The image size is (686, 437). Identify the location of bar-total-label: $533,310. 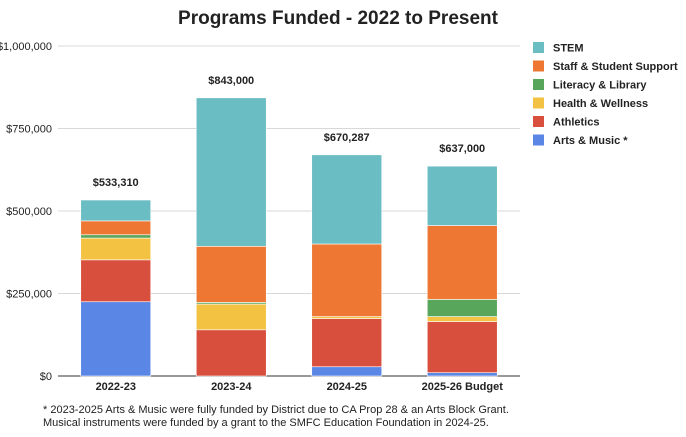
(116, 183).